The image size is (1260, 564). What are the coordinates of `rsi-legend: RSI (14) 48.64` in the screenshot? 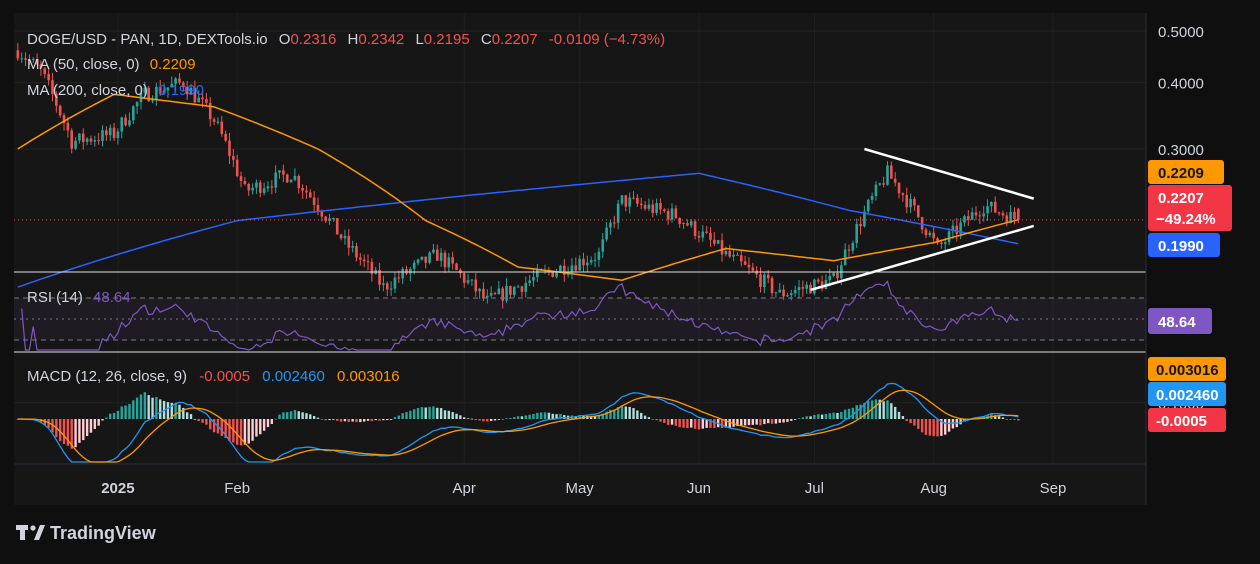 It's located at (79, 297).